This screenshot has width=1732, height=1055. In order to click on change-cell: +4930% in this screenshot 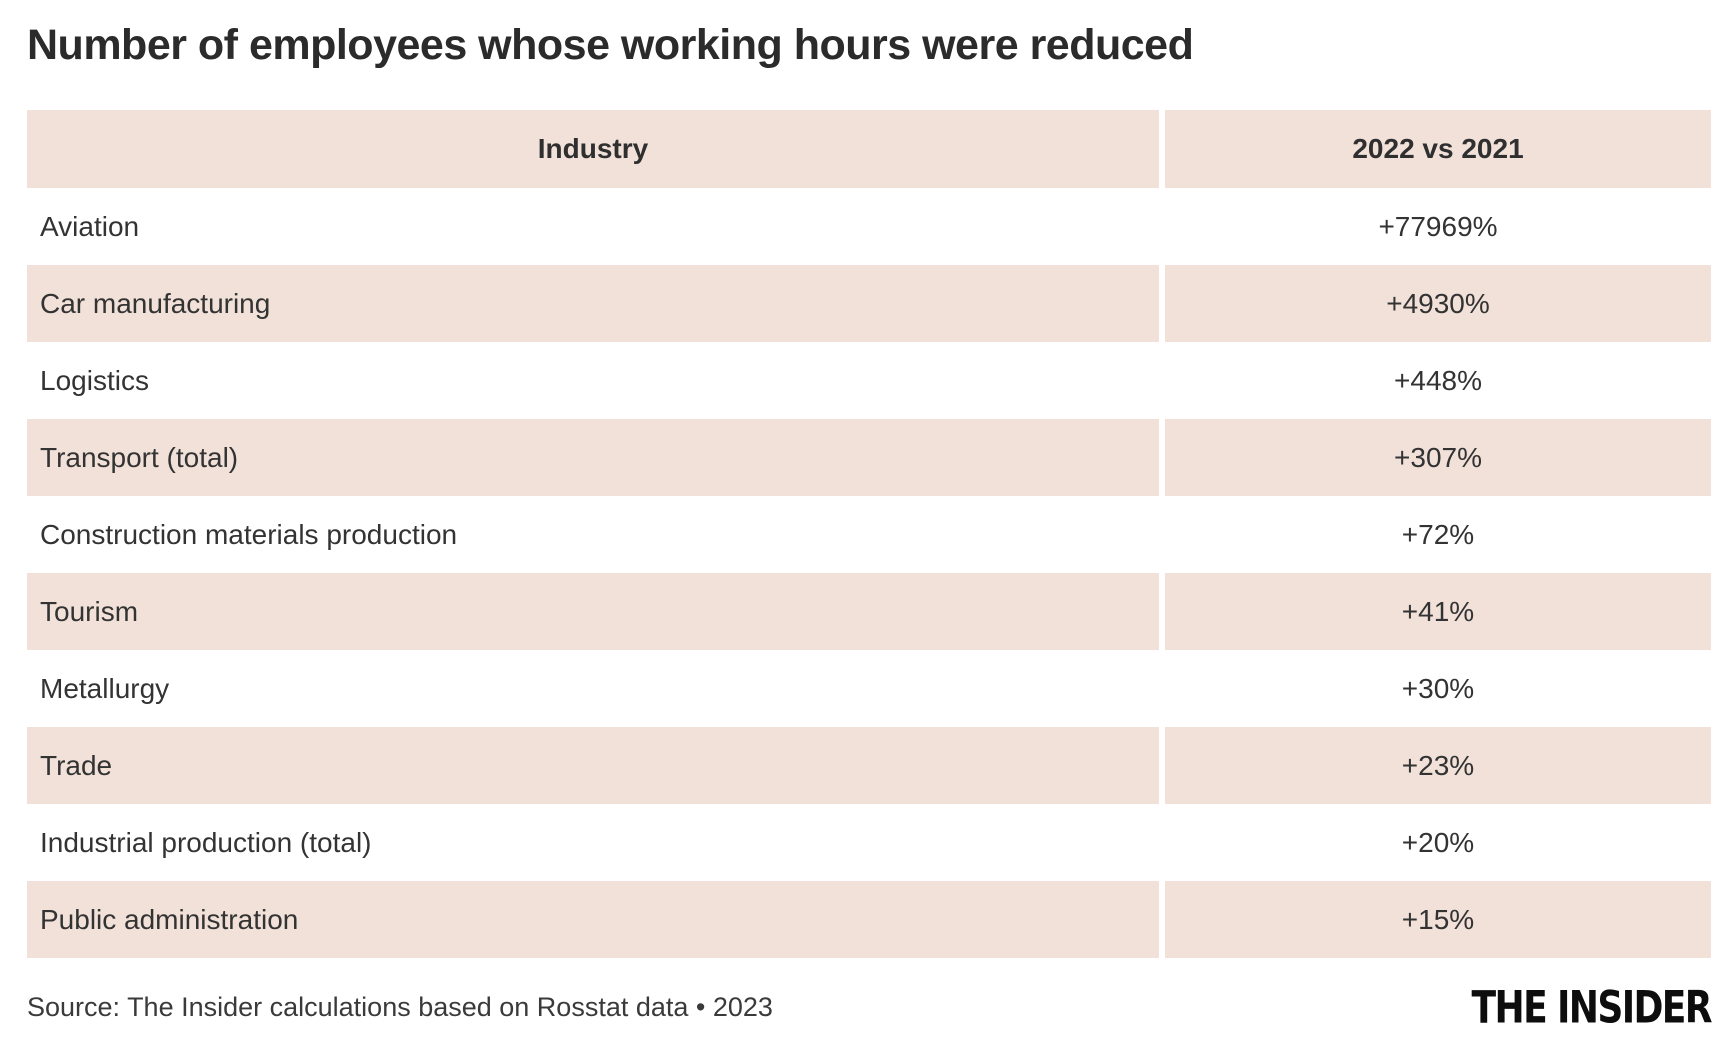, I will do `click(1438, 304)`.